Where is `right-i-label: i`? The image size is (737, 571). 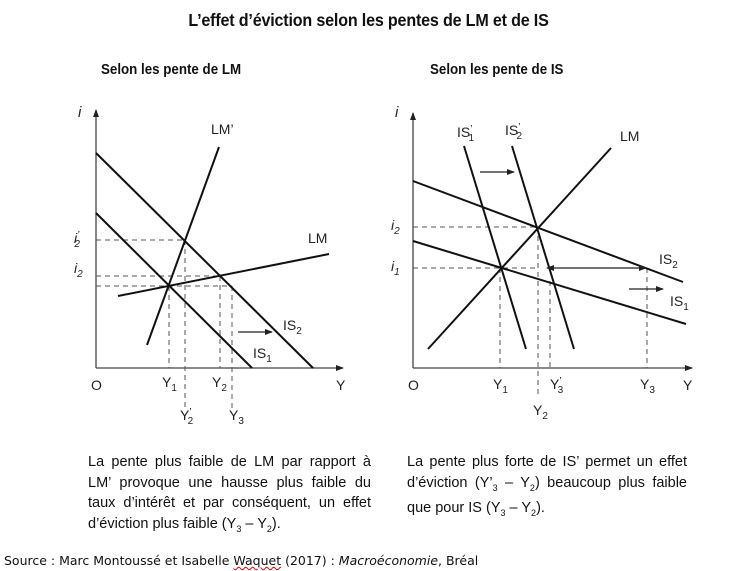
right-i-label: i is located at coordinates (397, 112).